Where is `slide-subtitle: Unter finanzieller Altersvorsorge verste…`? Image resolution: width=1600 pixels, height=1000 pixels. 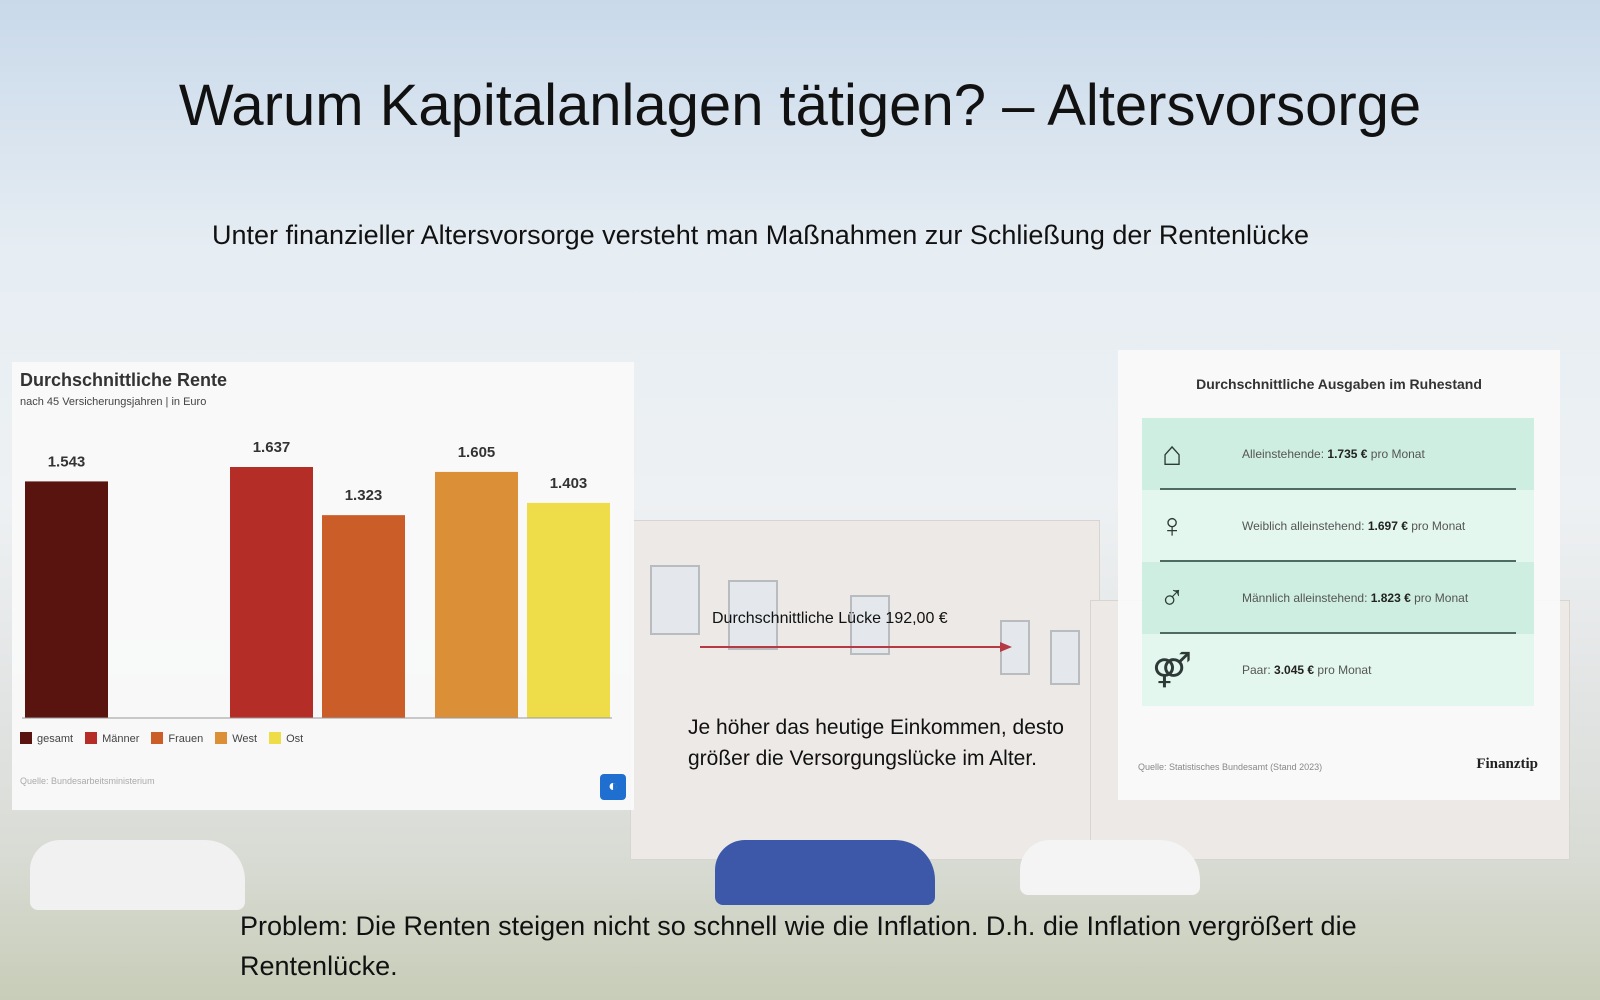 slide-subtitle: Unter finanzieller Altersvorsorge verste… is located at coordinates (761, 235).